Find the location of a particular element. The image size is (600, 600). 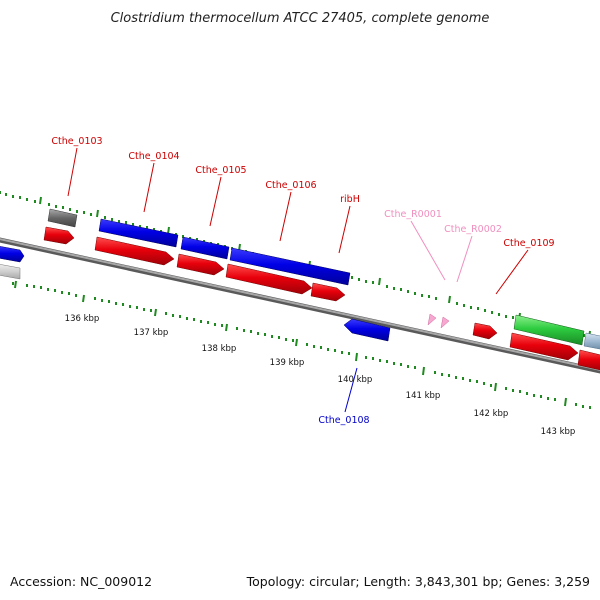

kbp-label: 136 kbp is located at coordinates (82, 319).